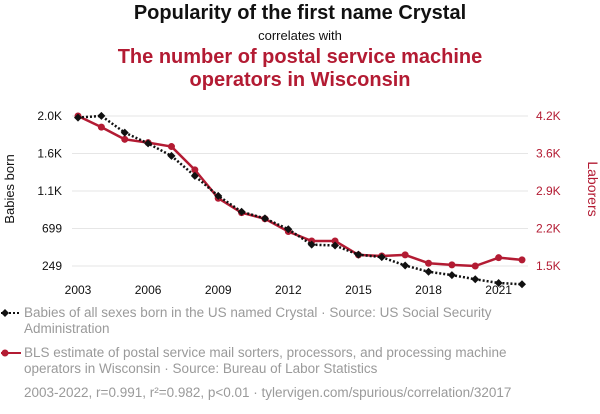  What do you see at coordinates (300, 13) in the screenshot?
I see `chart-title: Popularity of the first name Crystal` at bounding box center [300, 13].